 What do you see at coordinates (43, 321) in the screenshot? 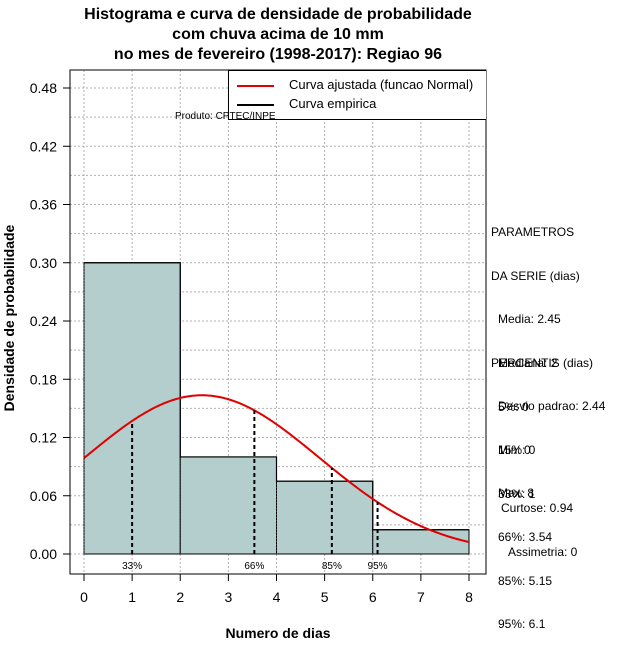
I see `y-tick-label-4: 0.24` at bounding box center [43, 321].